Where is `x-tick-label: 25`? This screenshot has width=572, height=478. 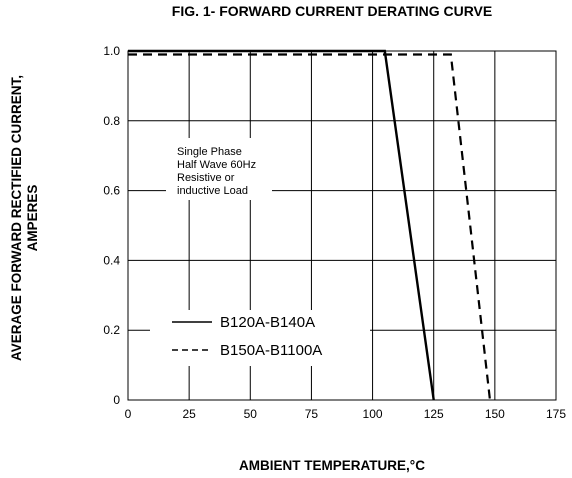
x-tick-label: 25 is located at coordinates (189, 414).